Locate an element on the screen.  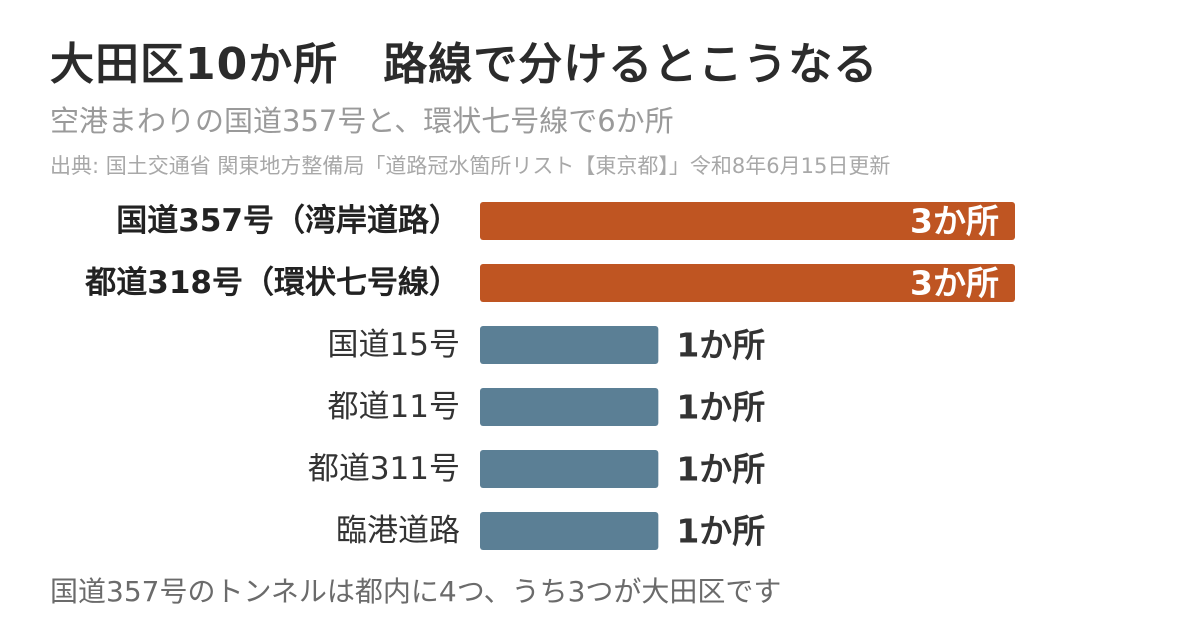
category-label: 都道311号 is located at coordinates (384, 469).